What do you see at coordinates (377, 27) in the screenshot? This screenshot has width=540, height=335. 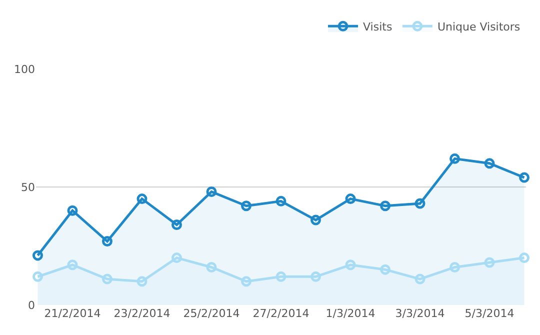 I see `legend-label: Visits` at bounding box center [377, 27].